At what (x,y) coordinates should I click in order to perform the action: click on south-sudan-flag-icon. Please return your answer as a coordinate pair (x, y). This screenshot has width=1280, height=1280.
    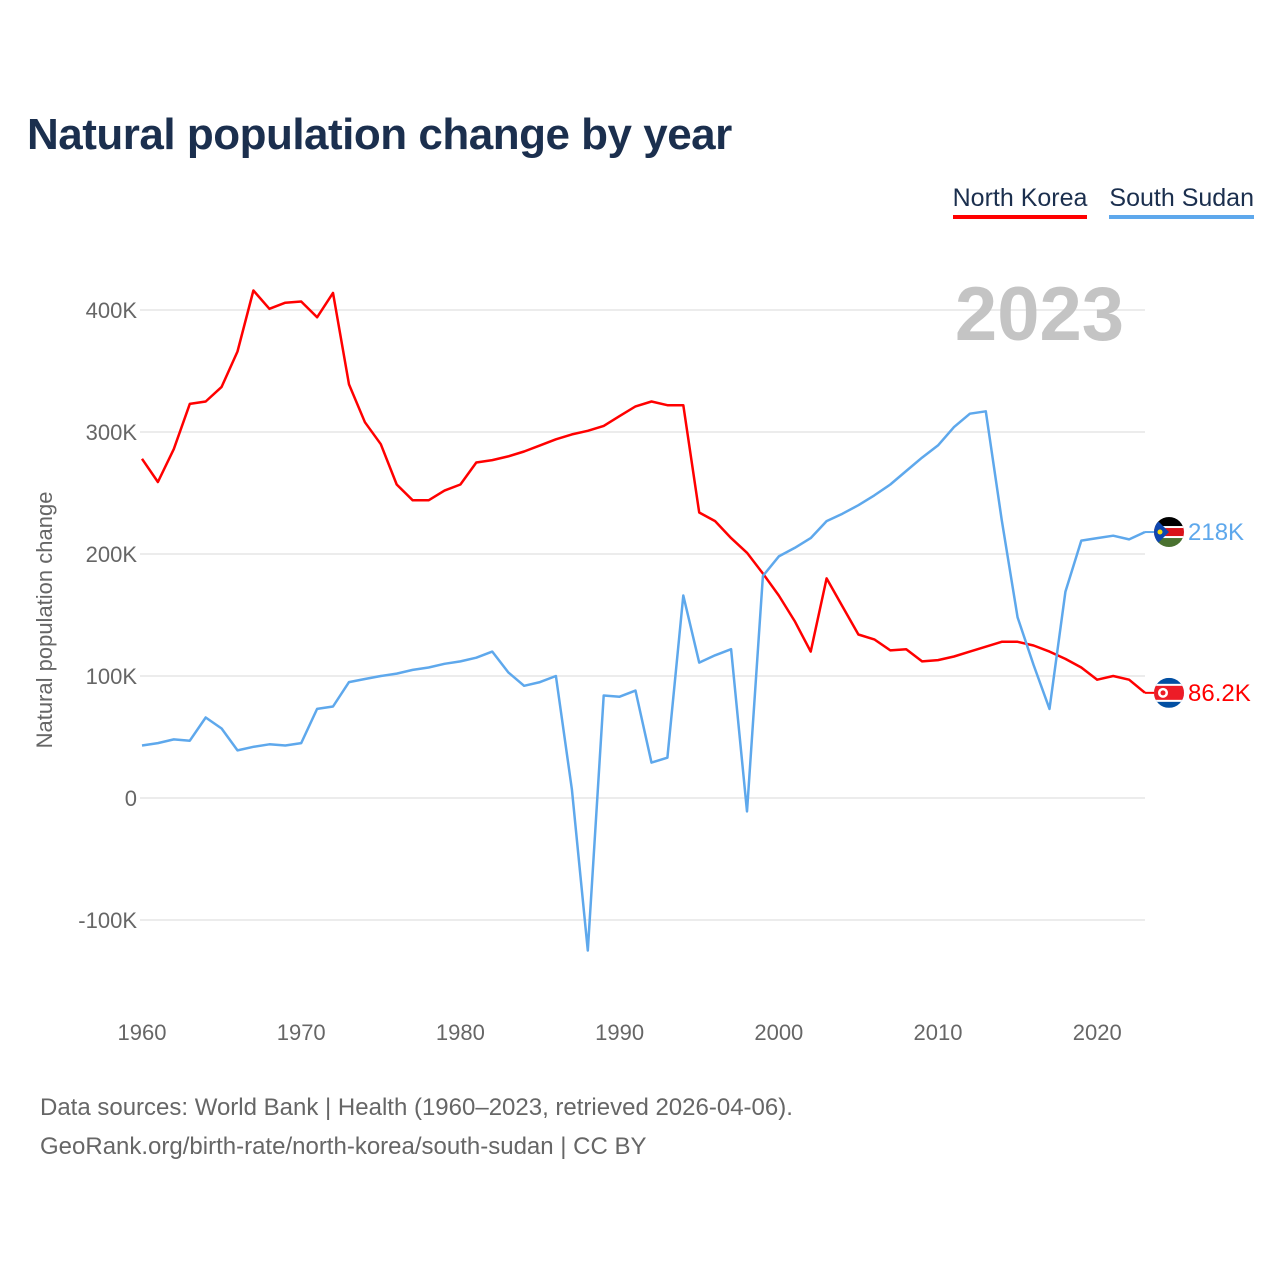
    Looking at the image, I should click on (1169, 532).